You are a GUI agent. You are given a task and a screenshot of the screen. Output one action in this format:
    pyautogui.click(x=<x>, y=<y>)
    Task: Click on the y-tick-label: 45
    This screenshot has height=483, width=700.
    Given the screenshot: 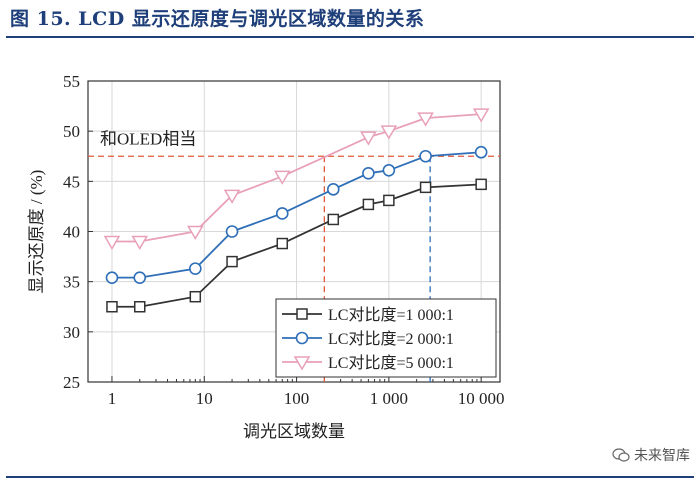 What is the action you would take?
    pyautogui.click(x=71, y=181)
    